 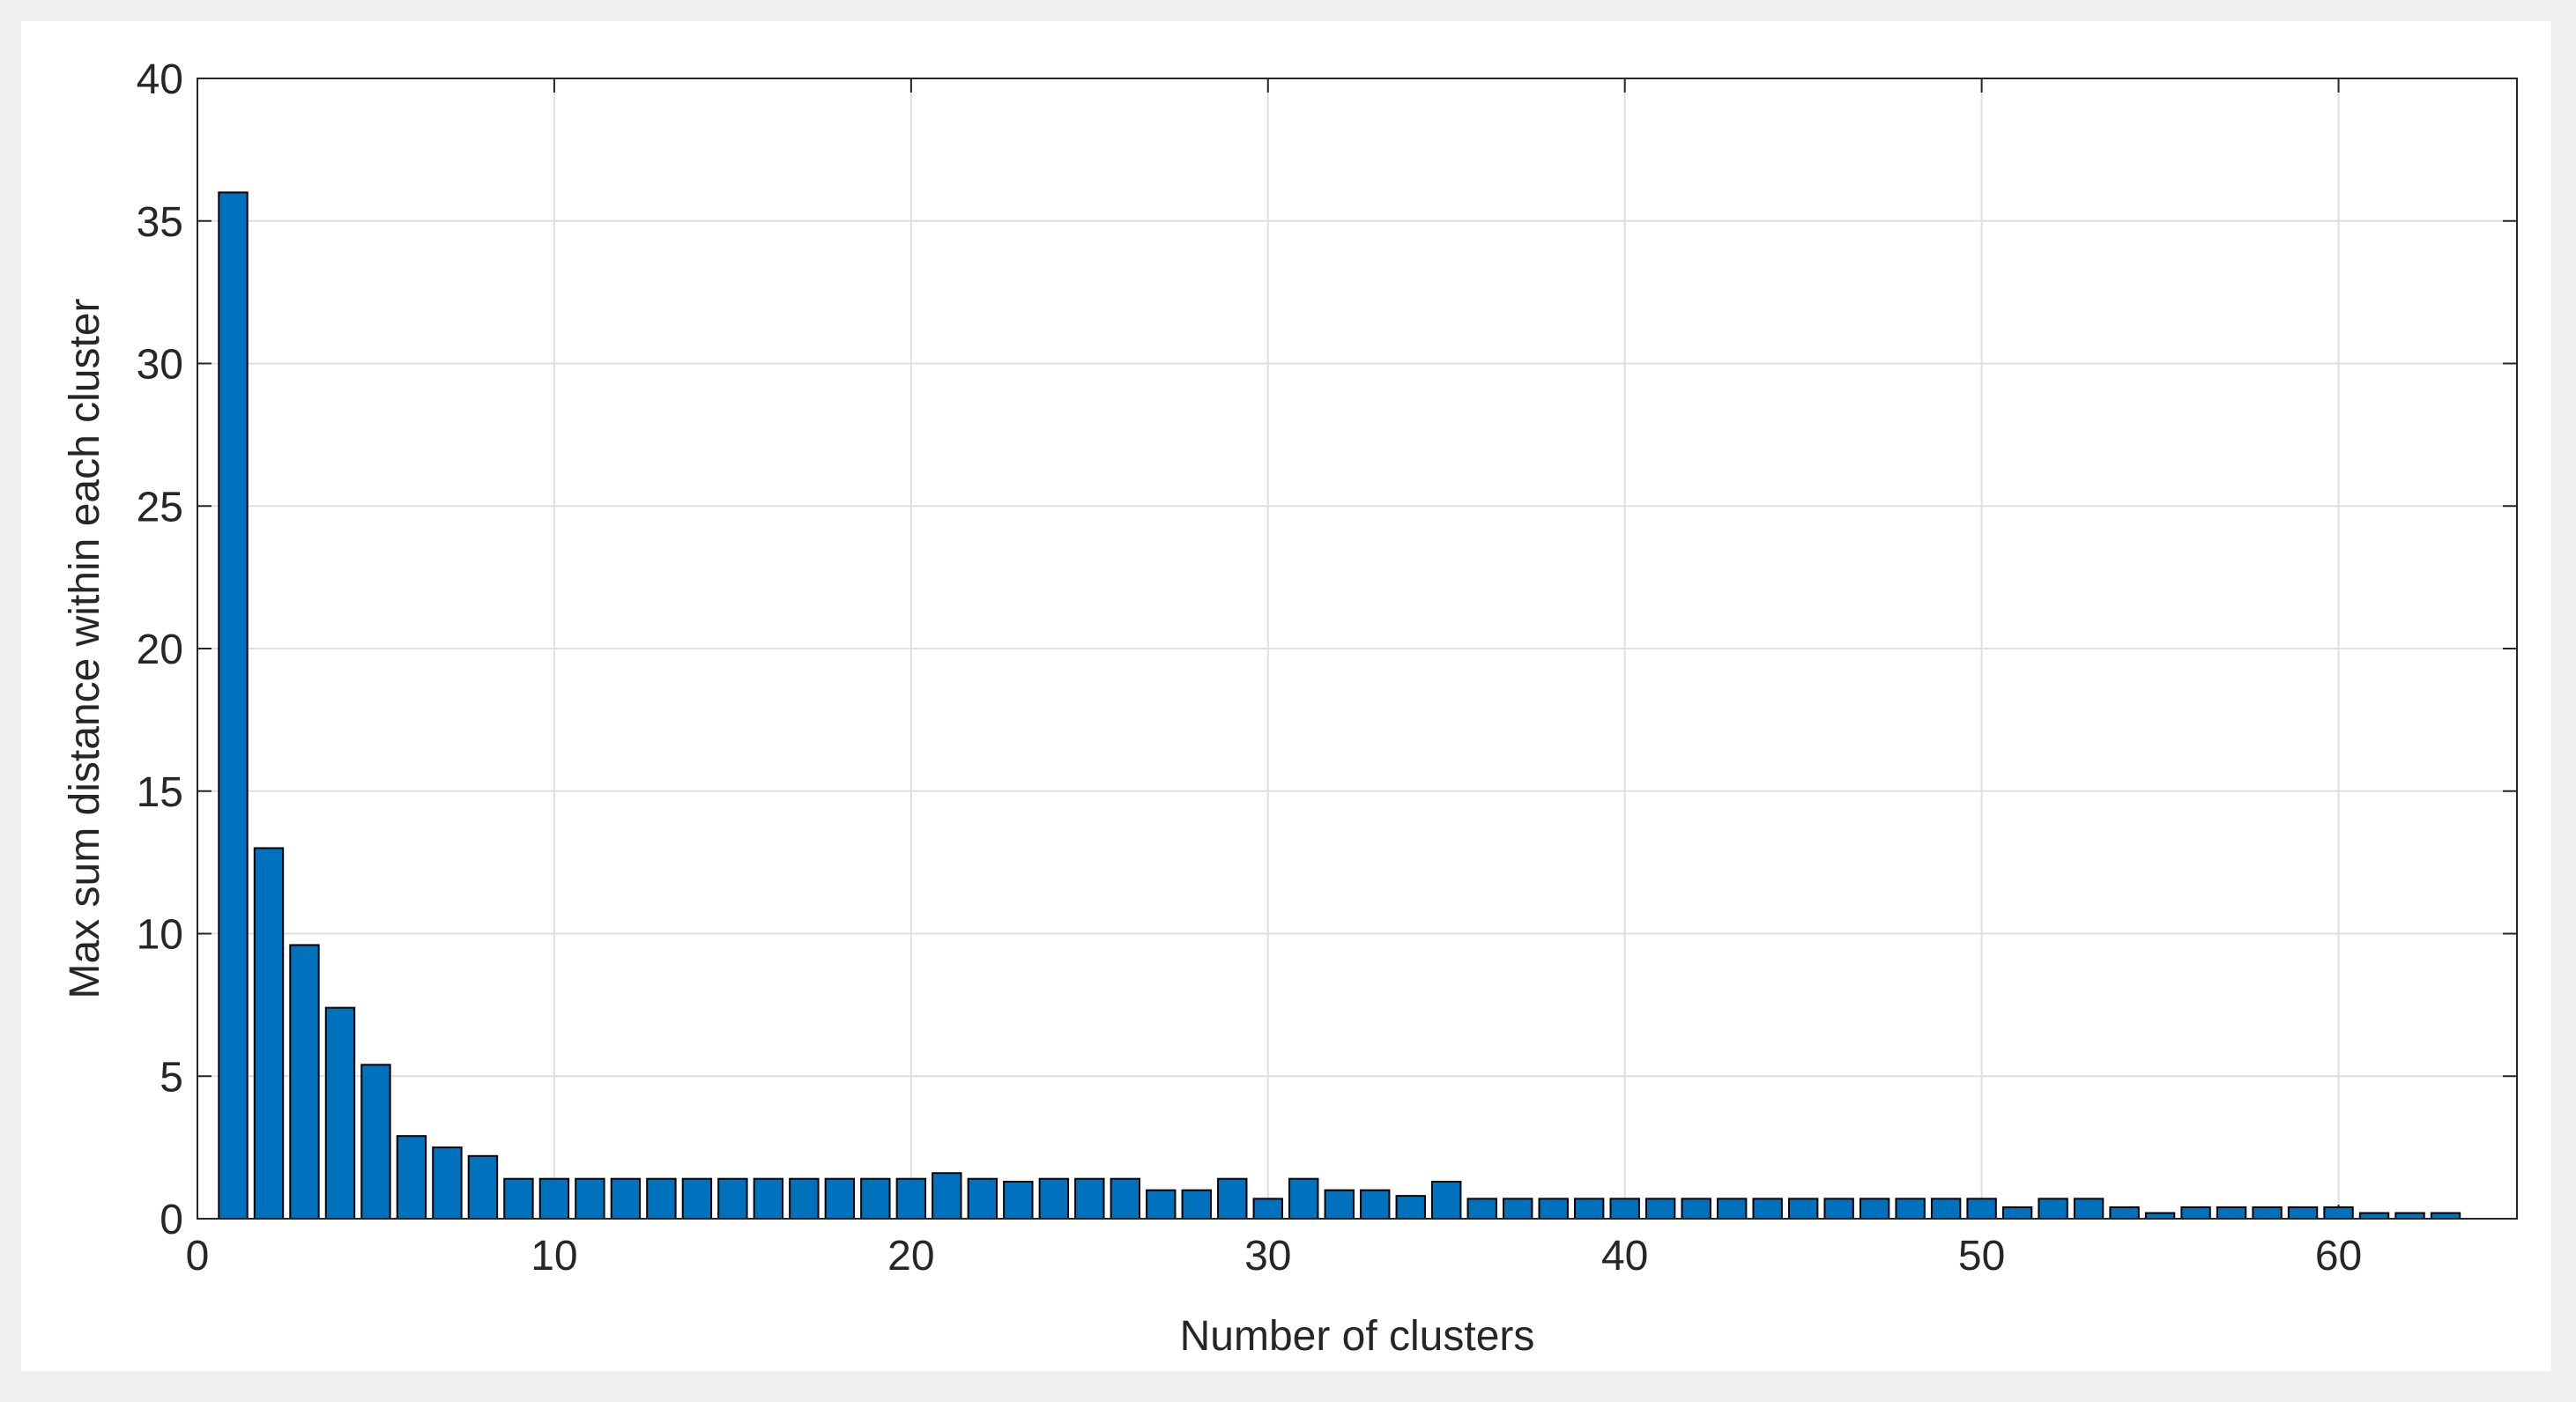 I want to click on y-tick-label: 40, so click(x=160, y=79).